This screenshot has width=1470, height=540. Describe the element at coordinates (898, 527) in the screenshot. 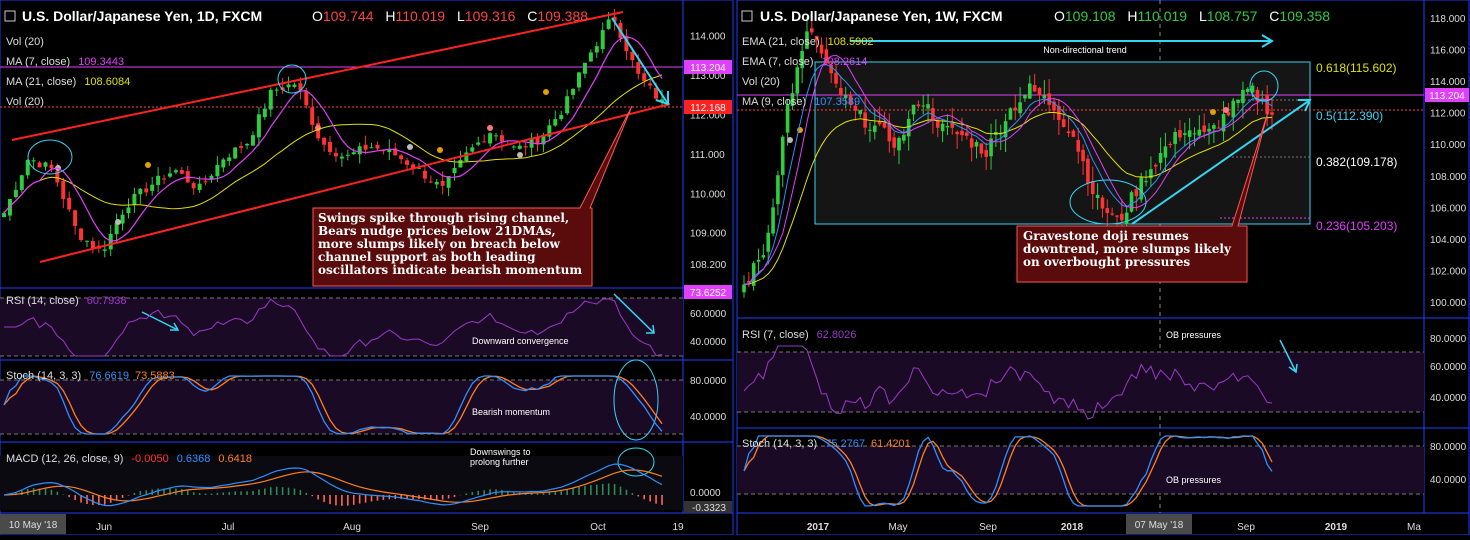

I see `right-time-may: May` at that location.